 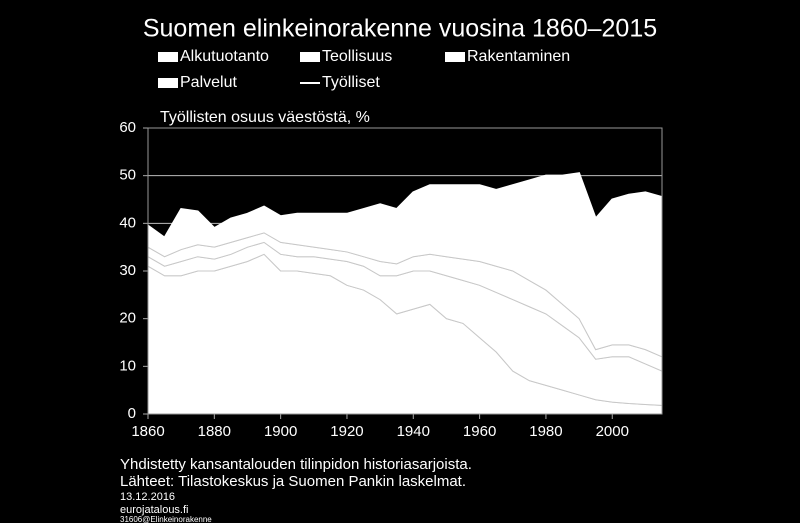 I want to click on y-tick-label: 0, so click(x=132, y=413).